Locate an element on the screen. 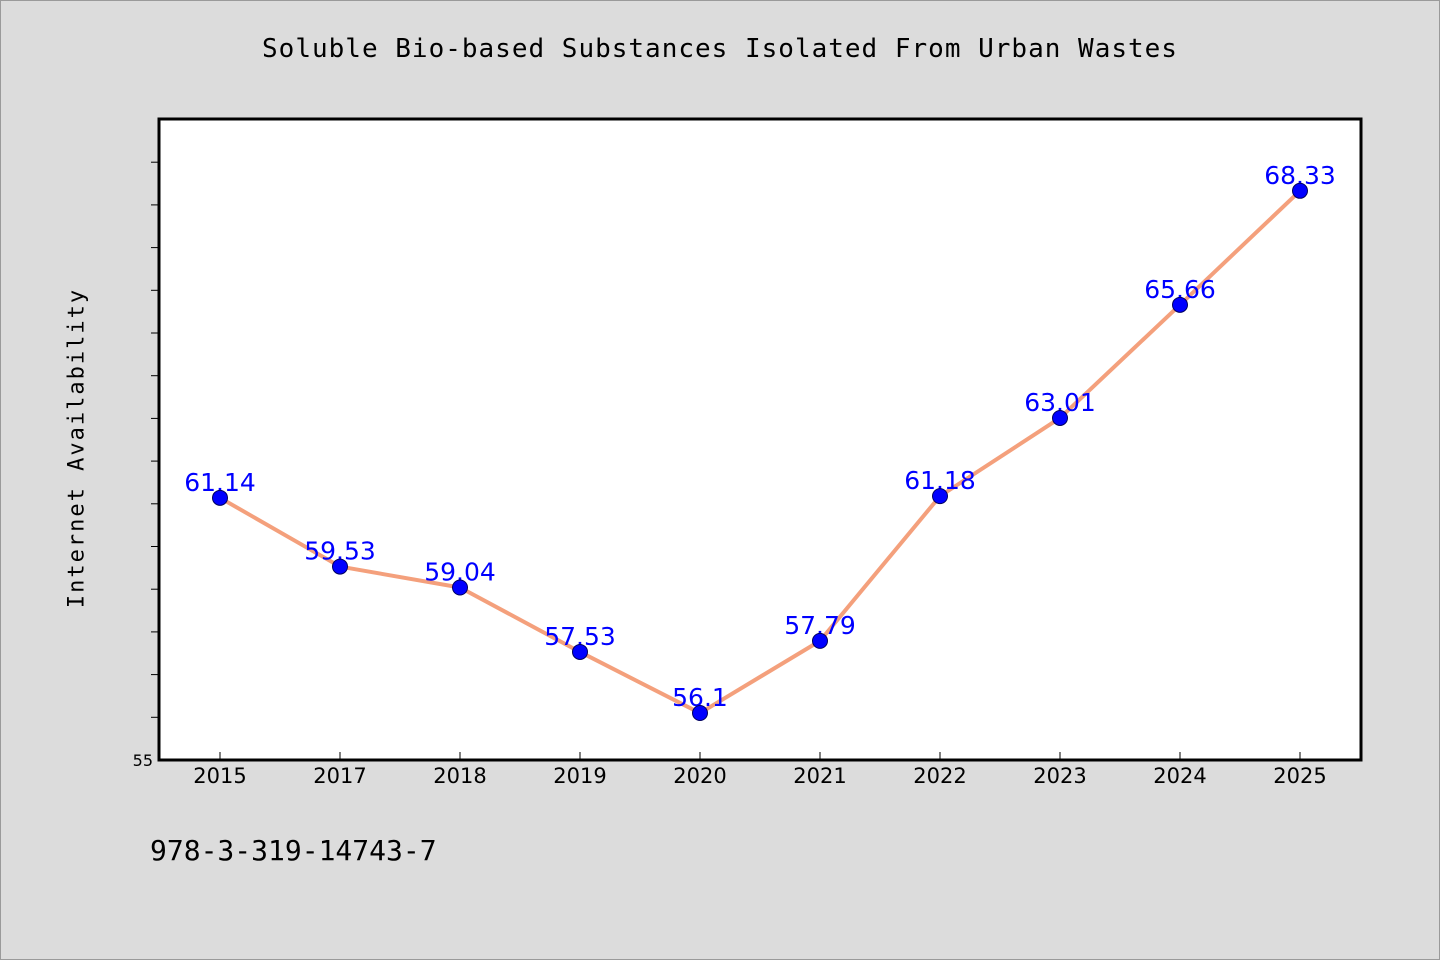 Image resolution: width=1440 pixels, height=960 pixels. x-tick-label: 2021 is located at coordinates (819, 776).